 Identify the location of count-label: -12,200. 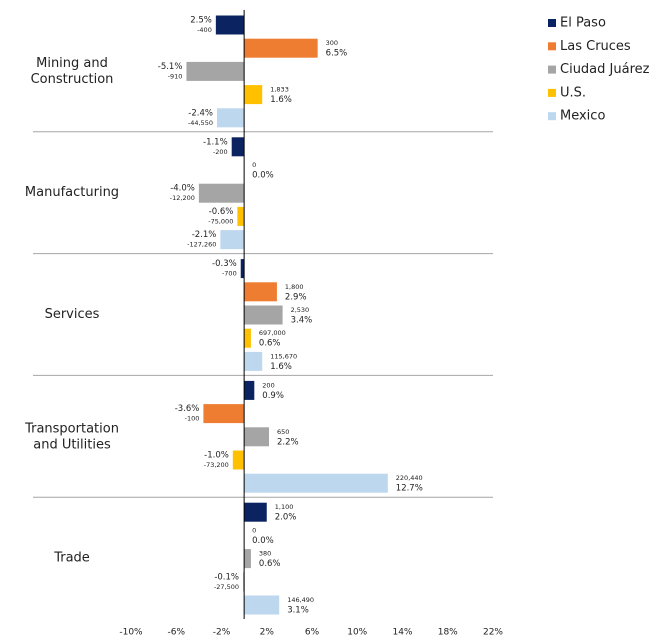
(182, 198).